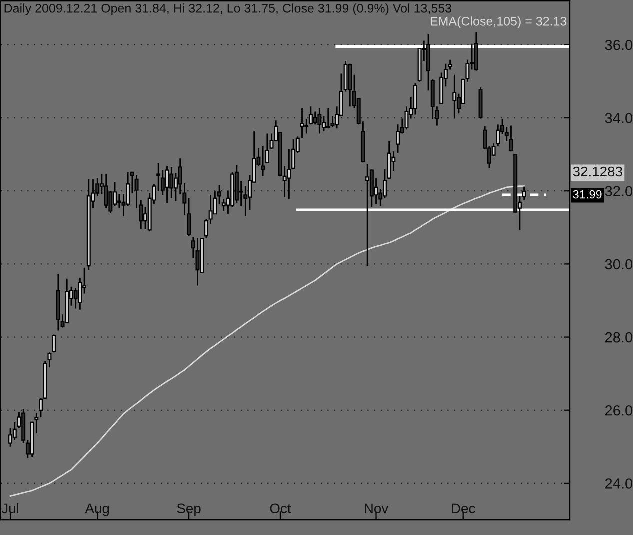  Describe the element at coordinates (189, 510) in the screenshot. I see `x-tick-label: Sep` at that location.